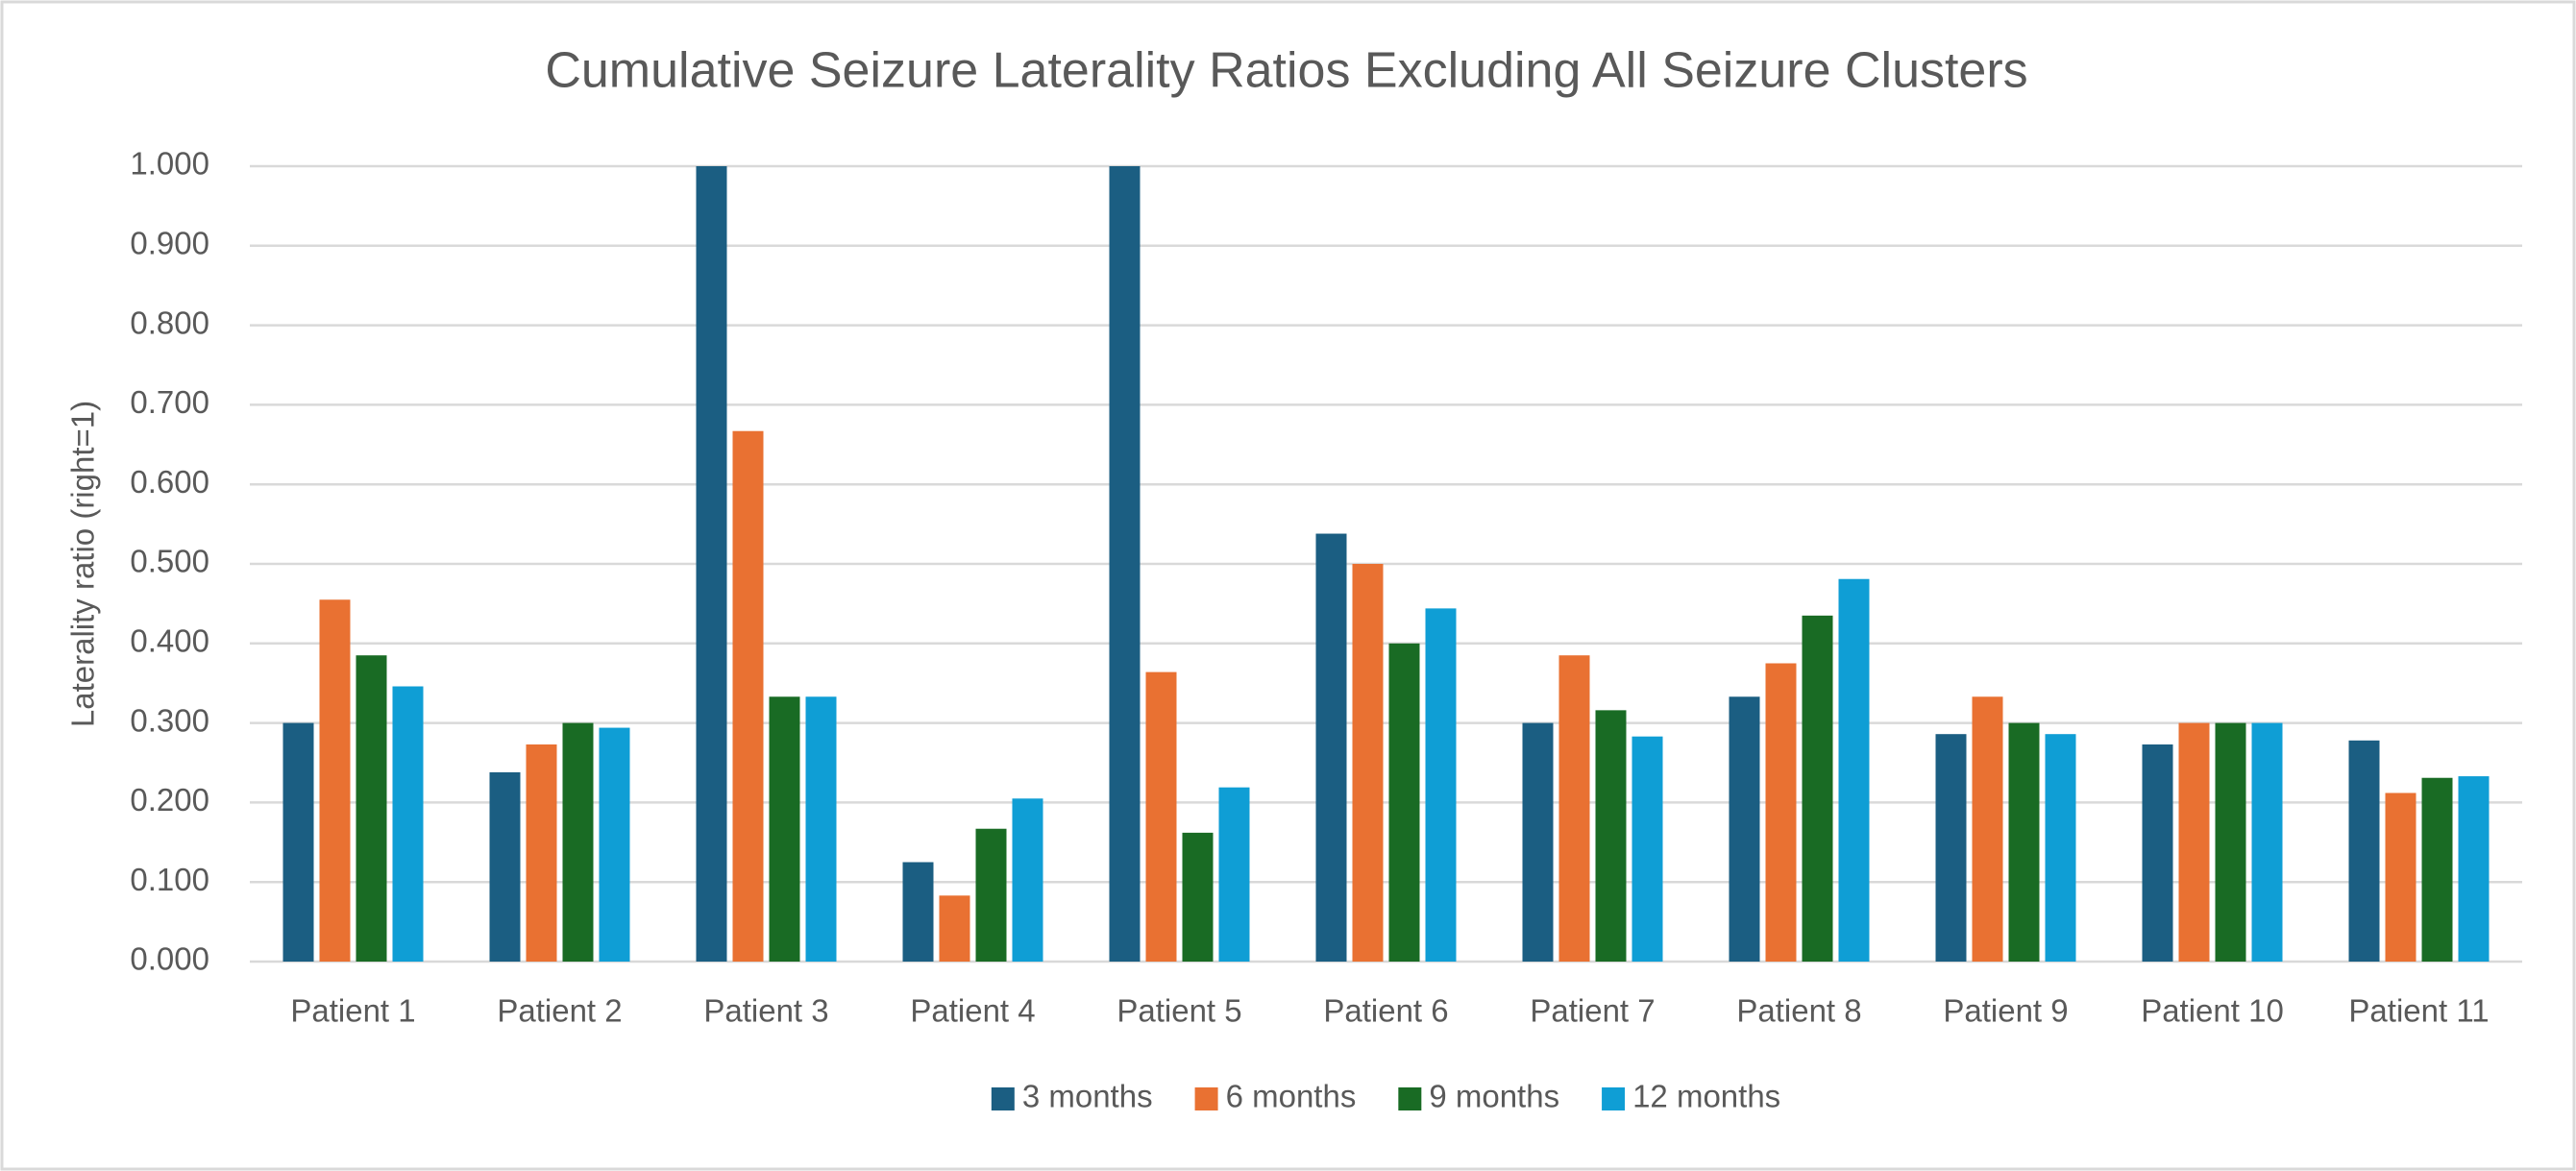  Describe the element at coordinates (169, 402) in the screenshot. I see `y-tick-label: 0.700` at that location.